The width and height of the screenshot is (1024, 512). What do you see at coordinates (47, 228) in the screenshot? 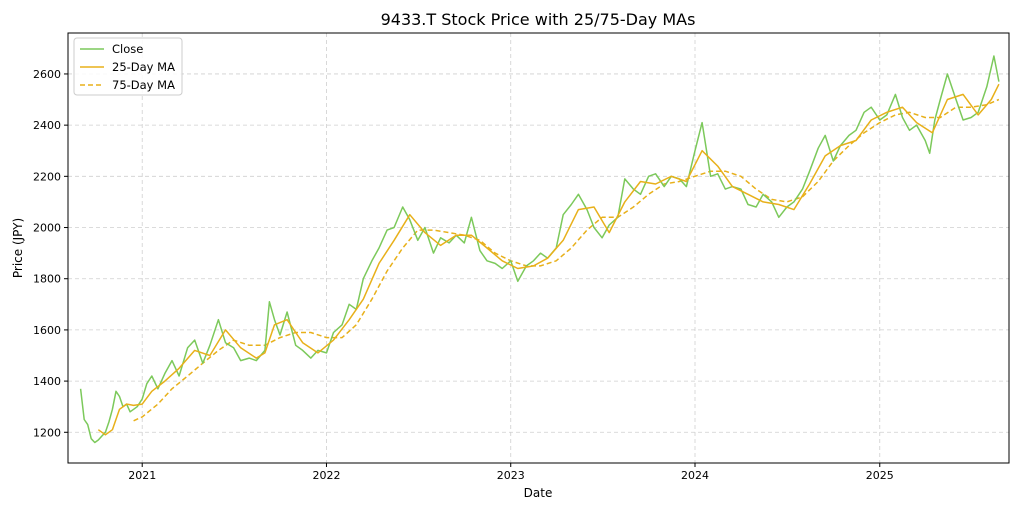
I see `y-tick-label: 2000` at bounding box center [47, 228].